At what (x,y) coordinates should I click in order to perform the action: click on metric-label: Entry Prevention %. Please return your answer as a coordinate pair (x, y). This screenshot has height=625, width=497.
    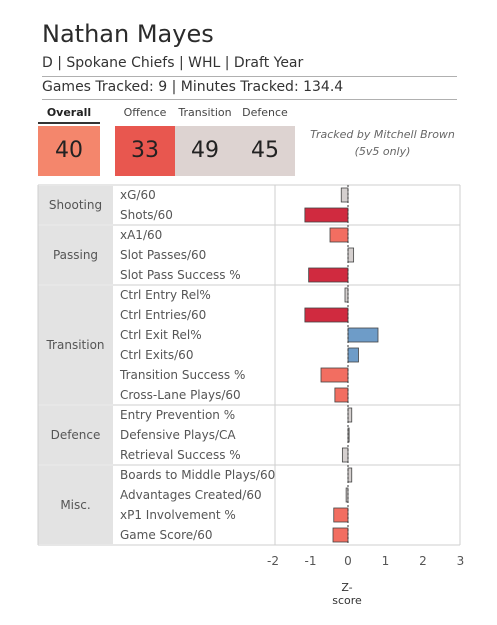
    Looking at the image, I should click on (177, 415).